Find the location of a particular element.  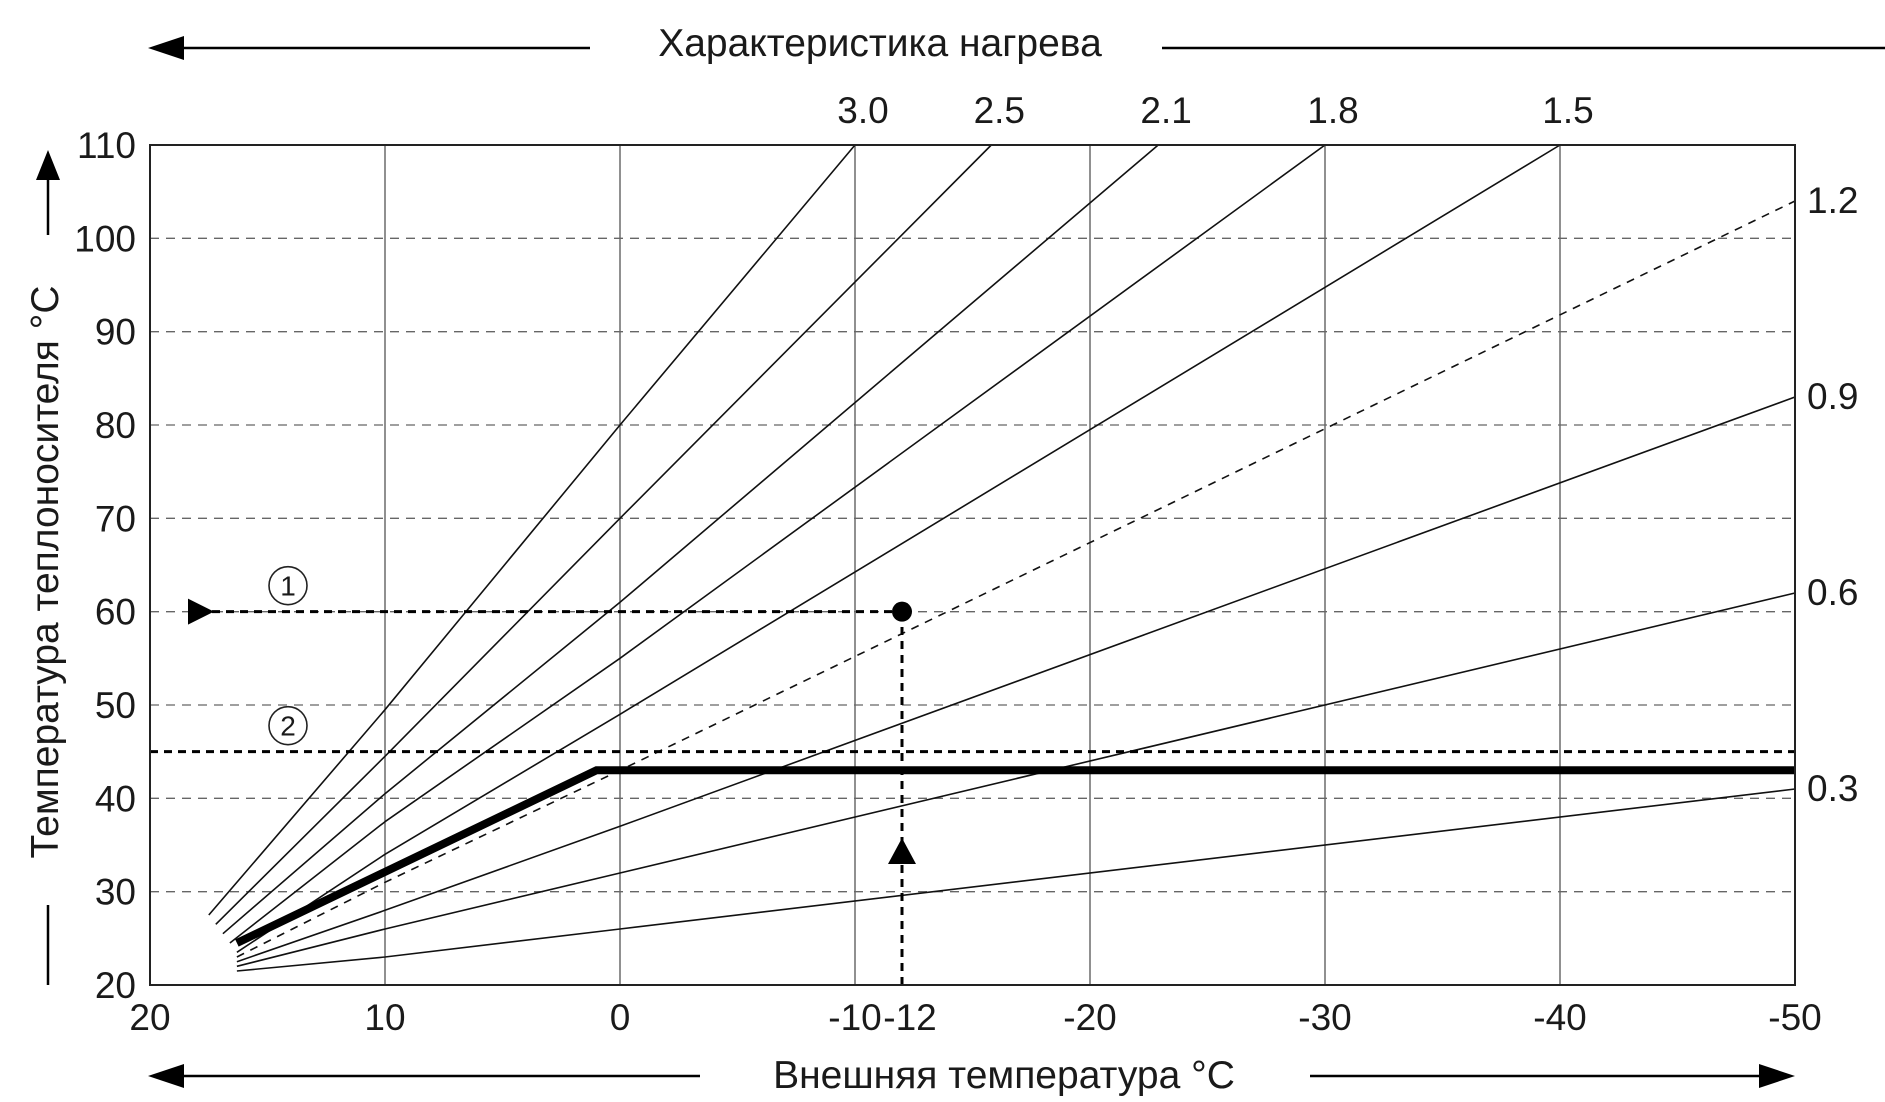

y-tick-label: 40 is located at coordinates (115, 798).